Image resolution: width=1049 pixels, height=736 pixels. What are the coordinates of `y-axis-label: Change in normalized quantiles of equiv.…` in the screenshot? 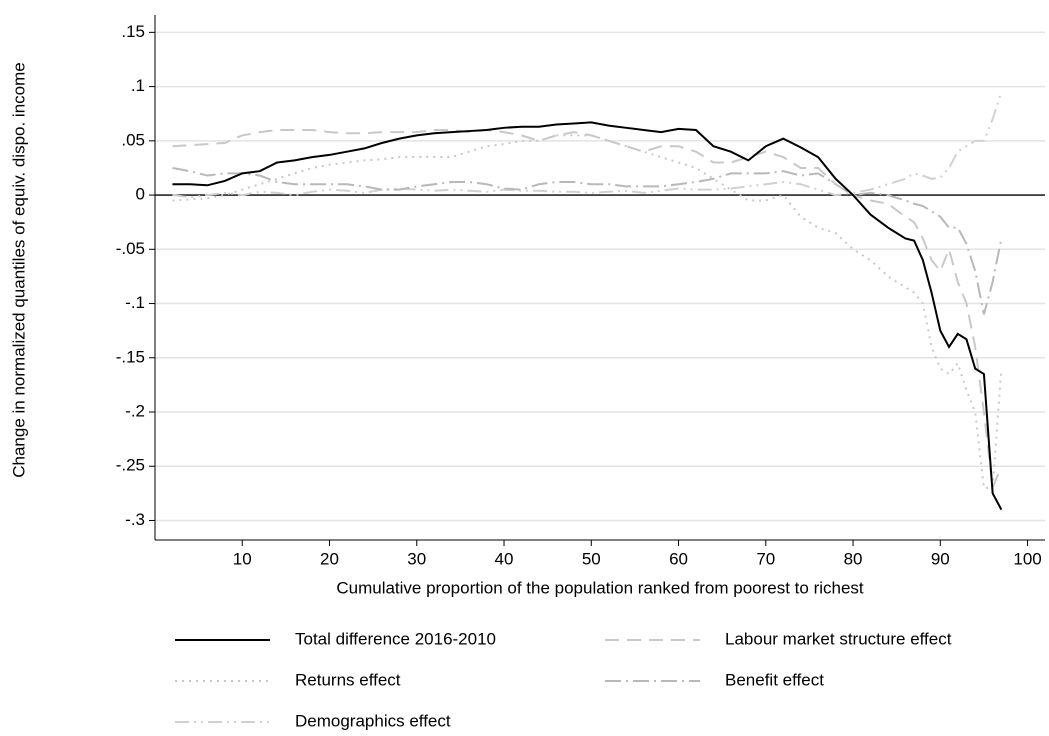 It's located at (18, 270).